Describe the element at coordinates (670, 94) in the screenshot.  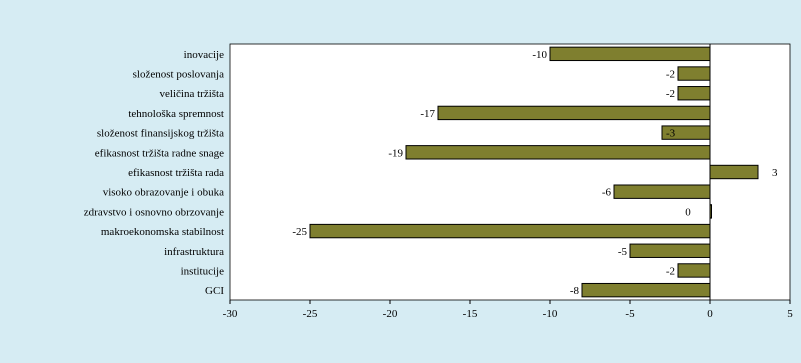
I see `value-label-2: -2` at that location.